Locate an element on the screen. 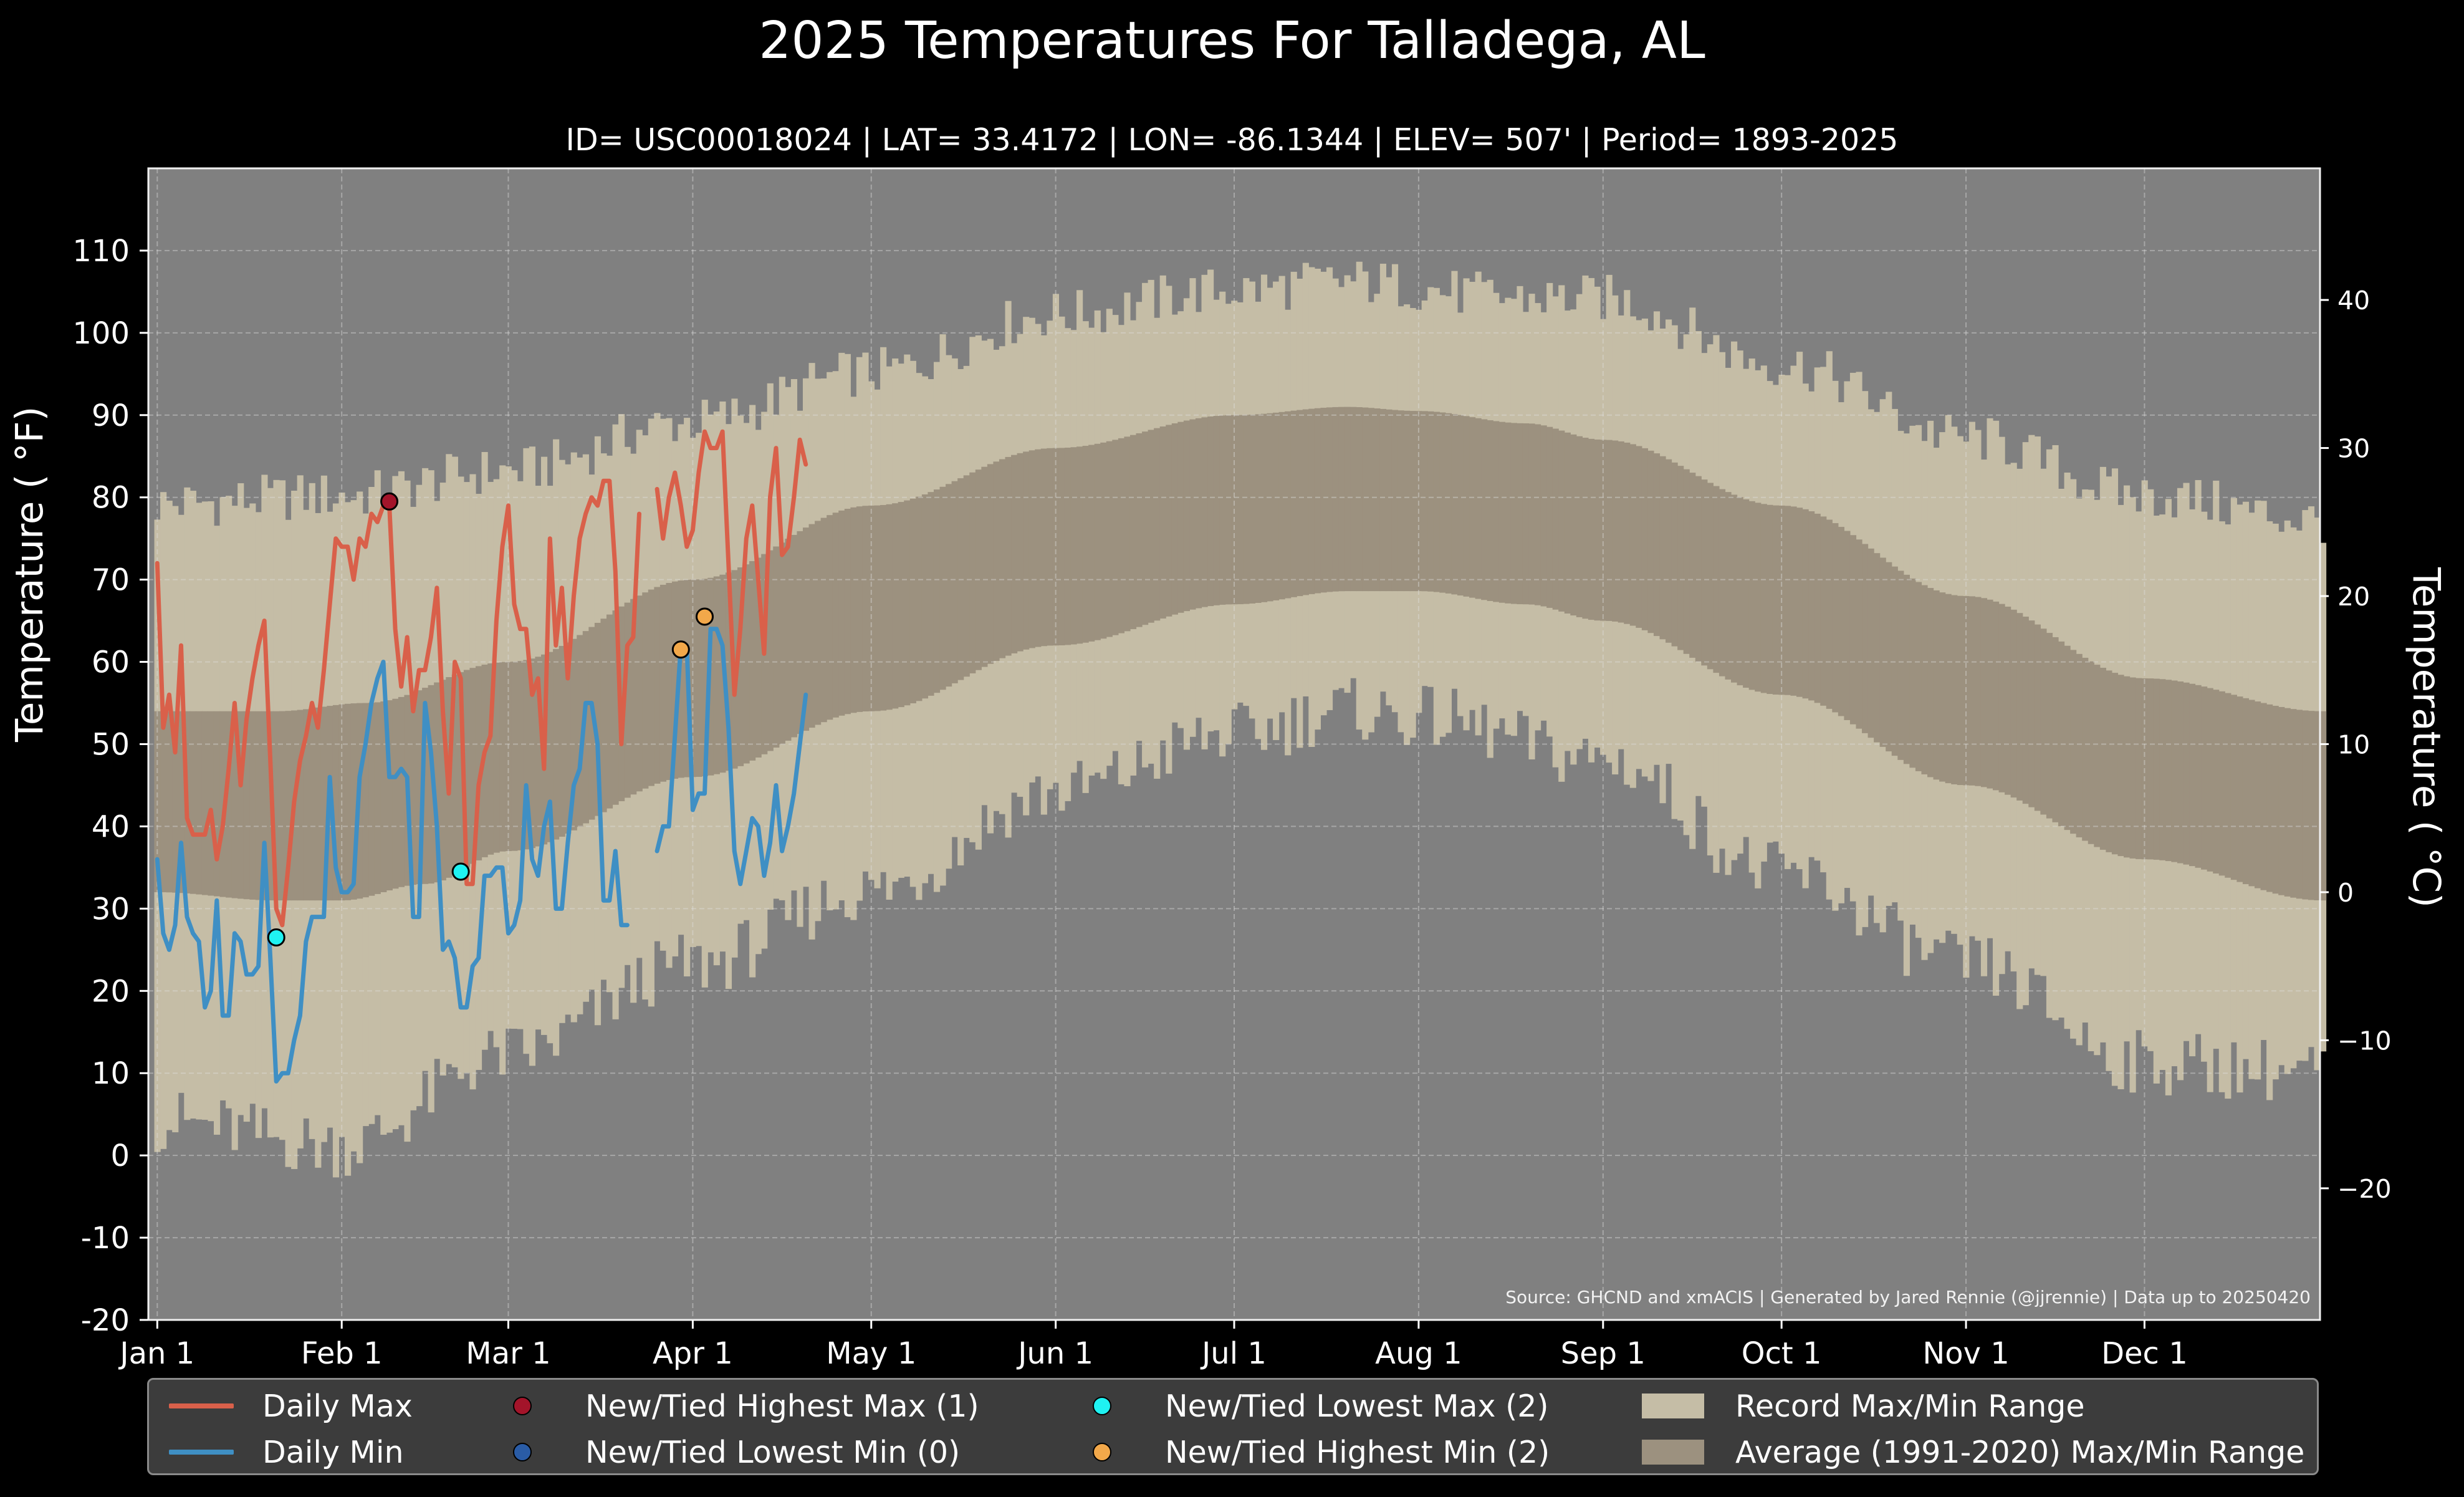  y-tick-label: 60 is located at coordinates (111, 662).